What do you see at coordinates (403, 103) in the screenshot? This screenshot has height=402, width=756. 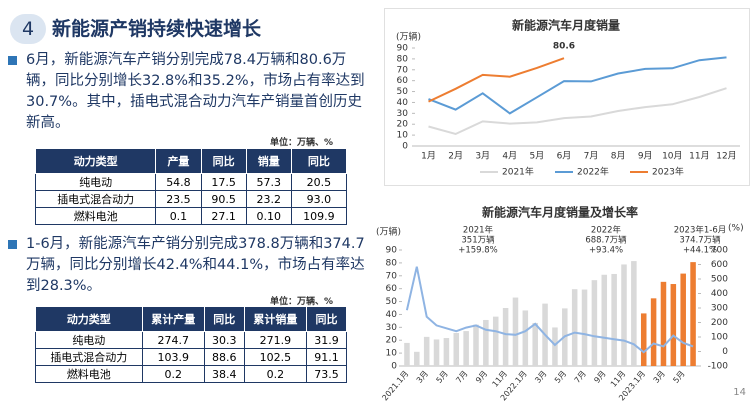 I see `y-tick-label: 40` at bounding box center [403, 103].